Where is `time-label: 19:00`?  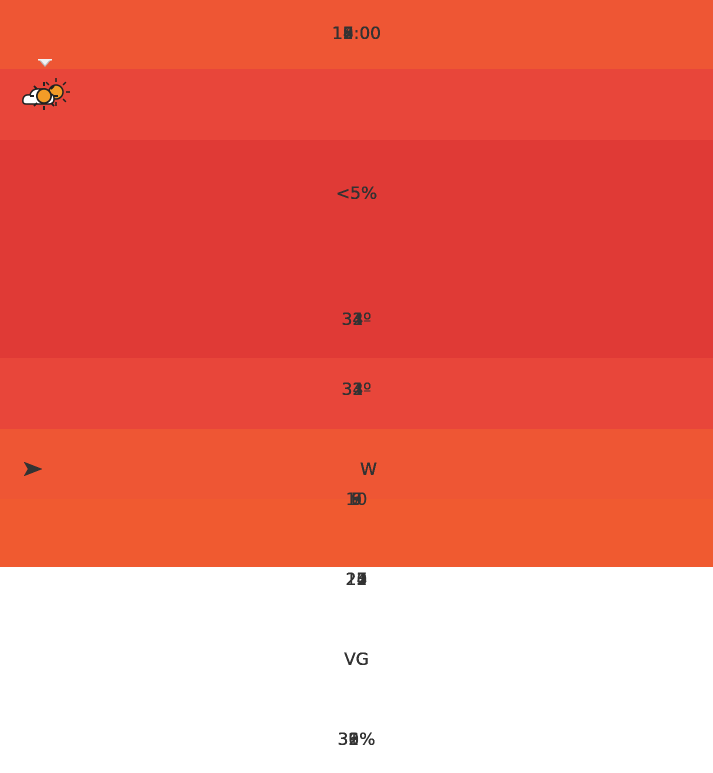 time-label: 19:00 is located at coordinates (356, 34).